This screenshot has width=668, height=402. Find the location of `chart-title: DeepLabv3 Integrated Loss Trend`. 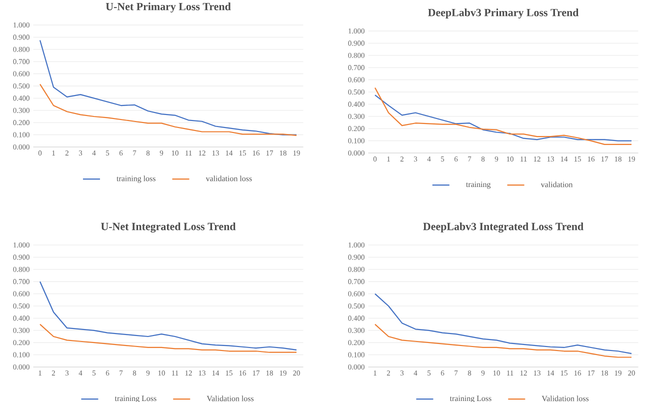

chart-title: DeepLabv3 Integrated Loss Trend is located at coordinates (503, 227).